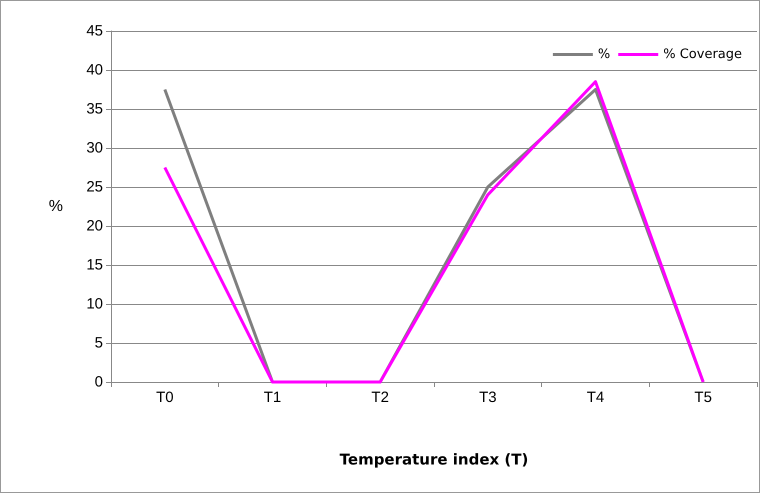  Describe the element at coordinates (94, 148) in the screenshot. I see `y-tick-label: 30` at that location.